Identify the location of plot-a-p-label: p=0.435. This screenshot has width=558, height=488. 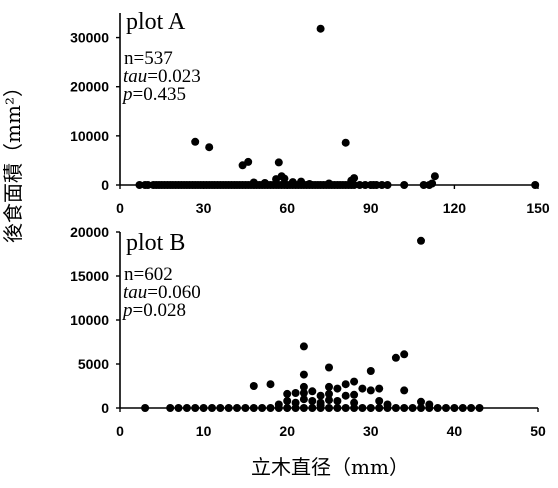
(153, 94).